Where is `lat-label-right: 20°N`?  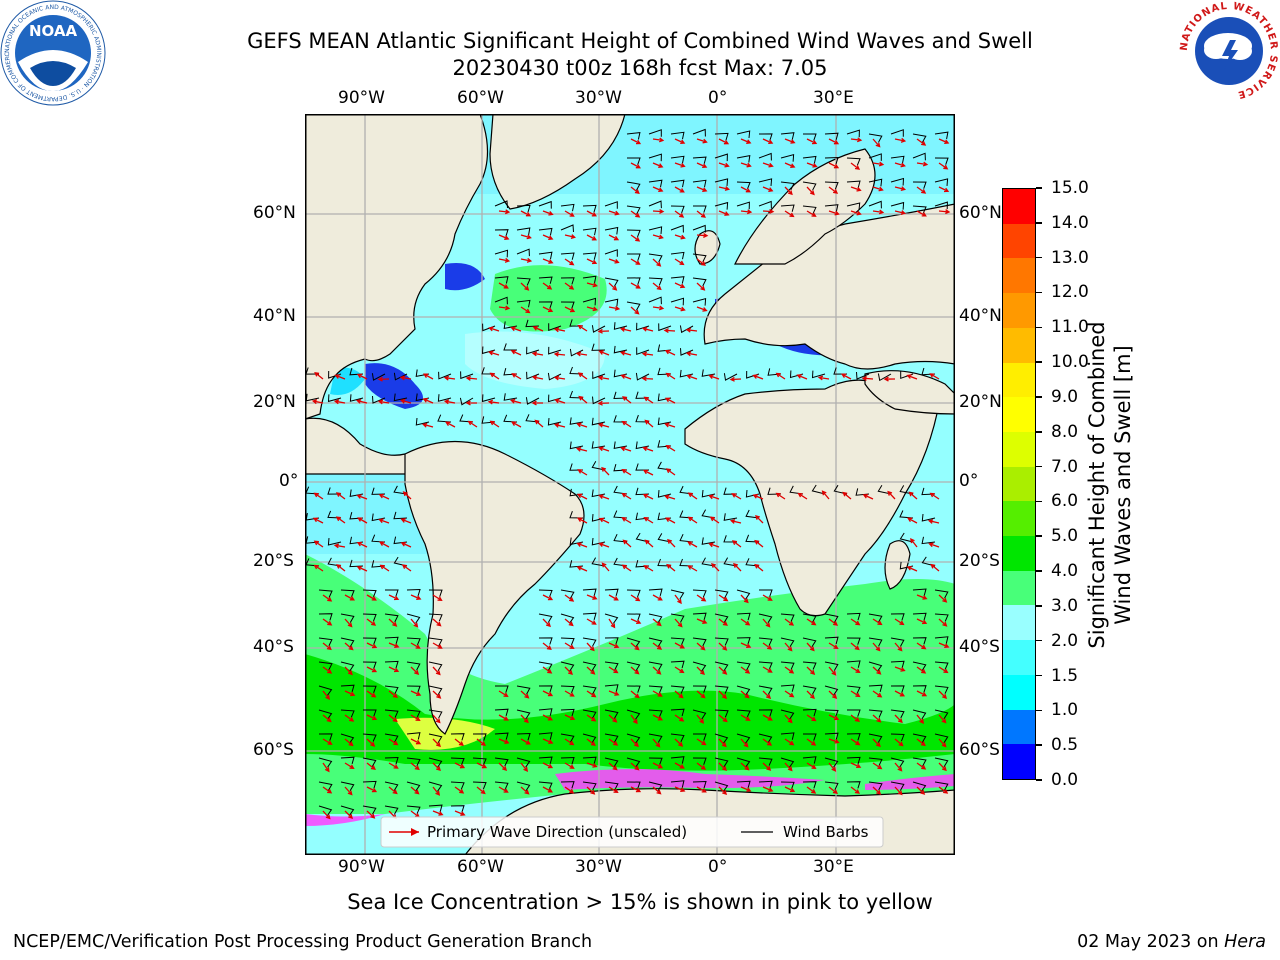 lat-label-right: 20°N is located at coordinates (980, 402).